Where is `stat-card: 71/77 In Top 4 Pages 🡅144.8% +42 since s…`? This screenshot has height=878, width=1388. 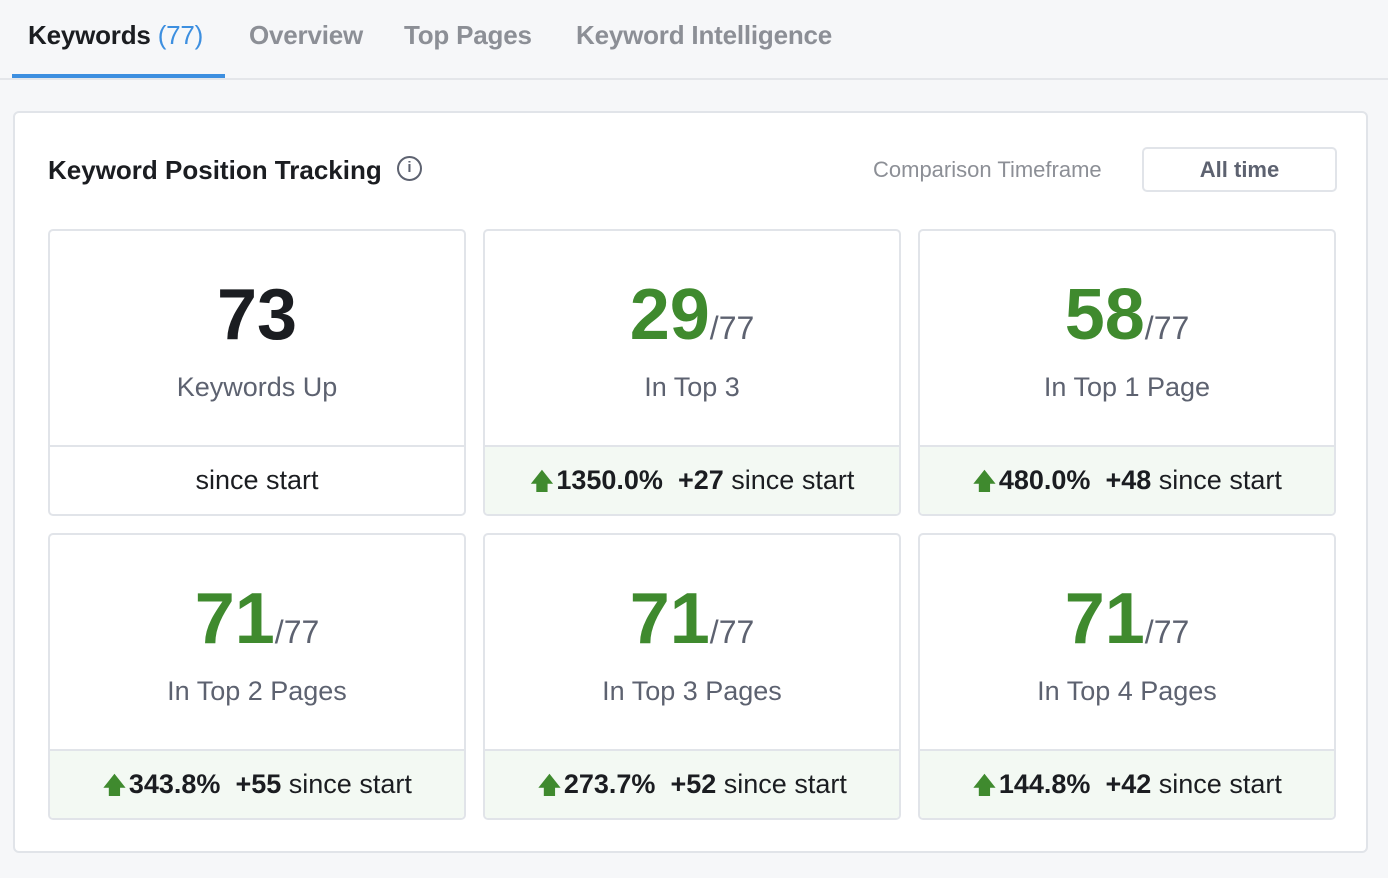 stat-card: 71/77 In Top 4 Pages 🡅144.8% +42 since s… is located at coordinates (1127, 676).